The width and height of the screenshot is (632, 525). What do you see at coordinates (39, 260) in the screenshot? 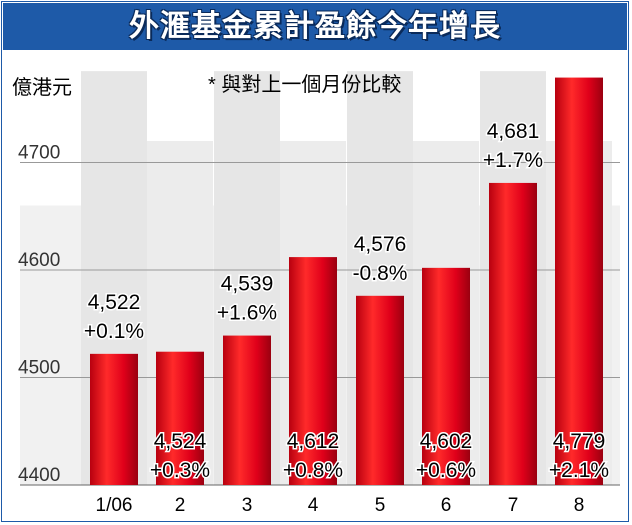
I see `y-tick-label: 4600` at bounding box center [39, 260].